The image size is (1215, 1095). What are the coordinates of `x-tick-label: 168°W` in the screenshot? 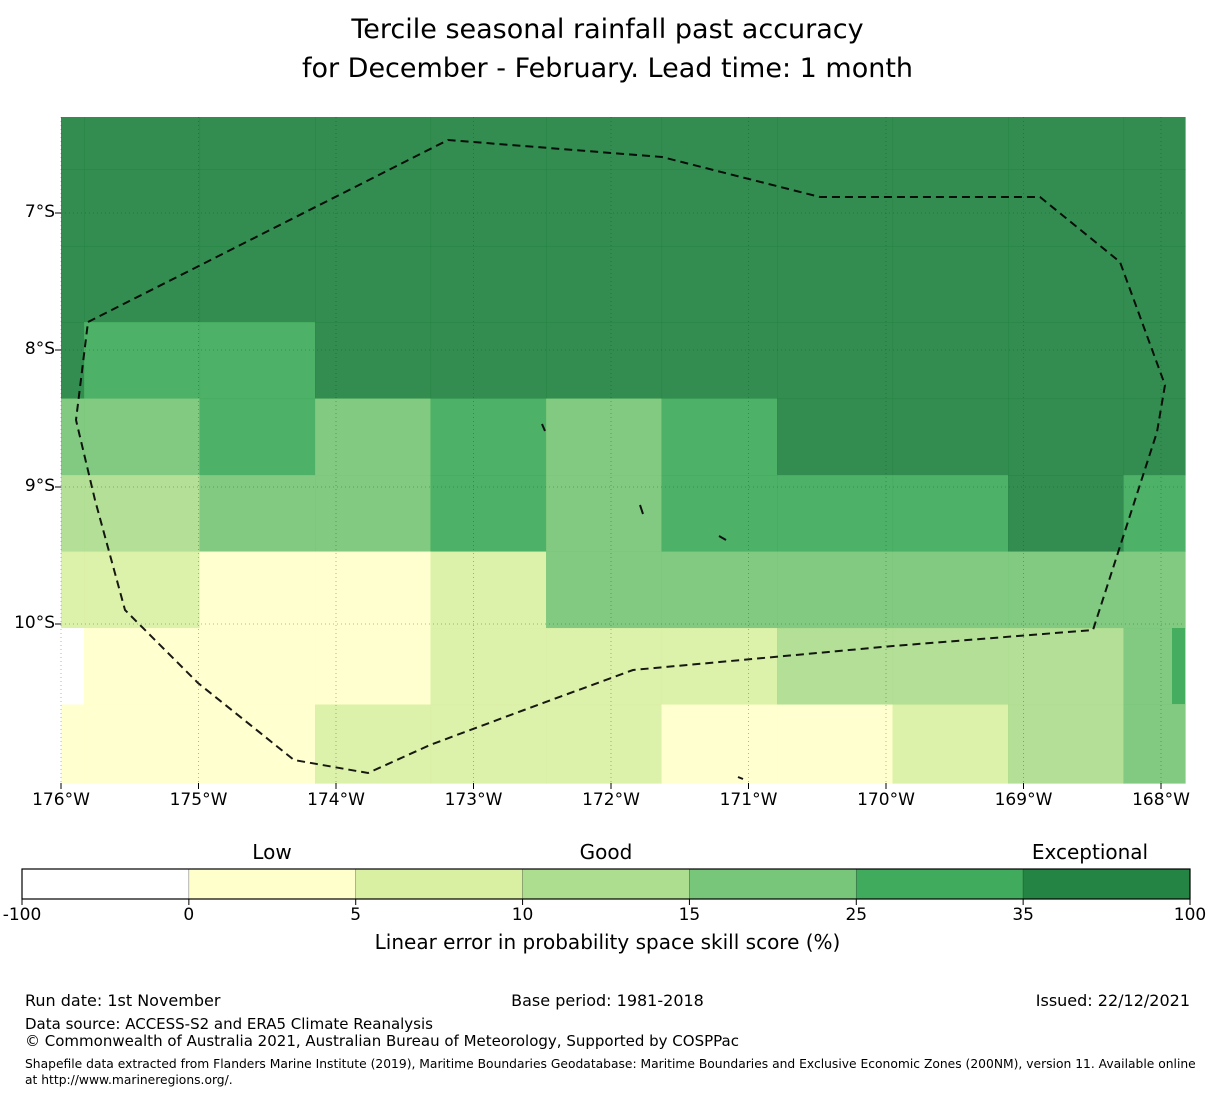 It's located at (1161, 800).